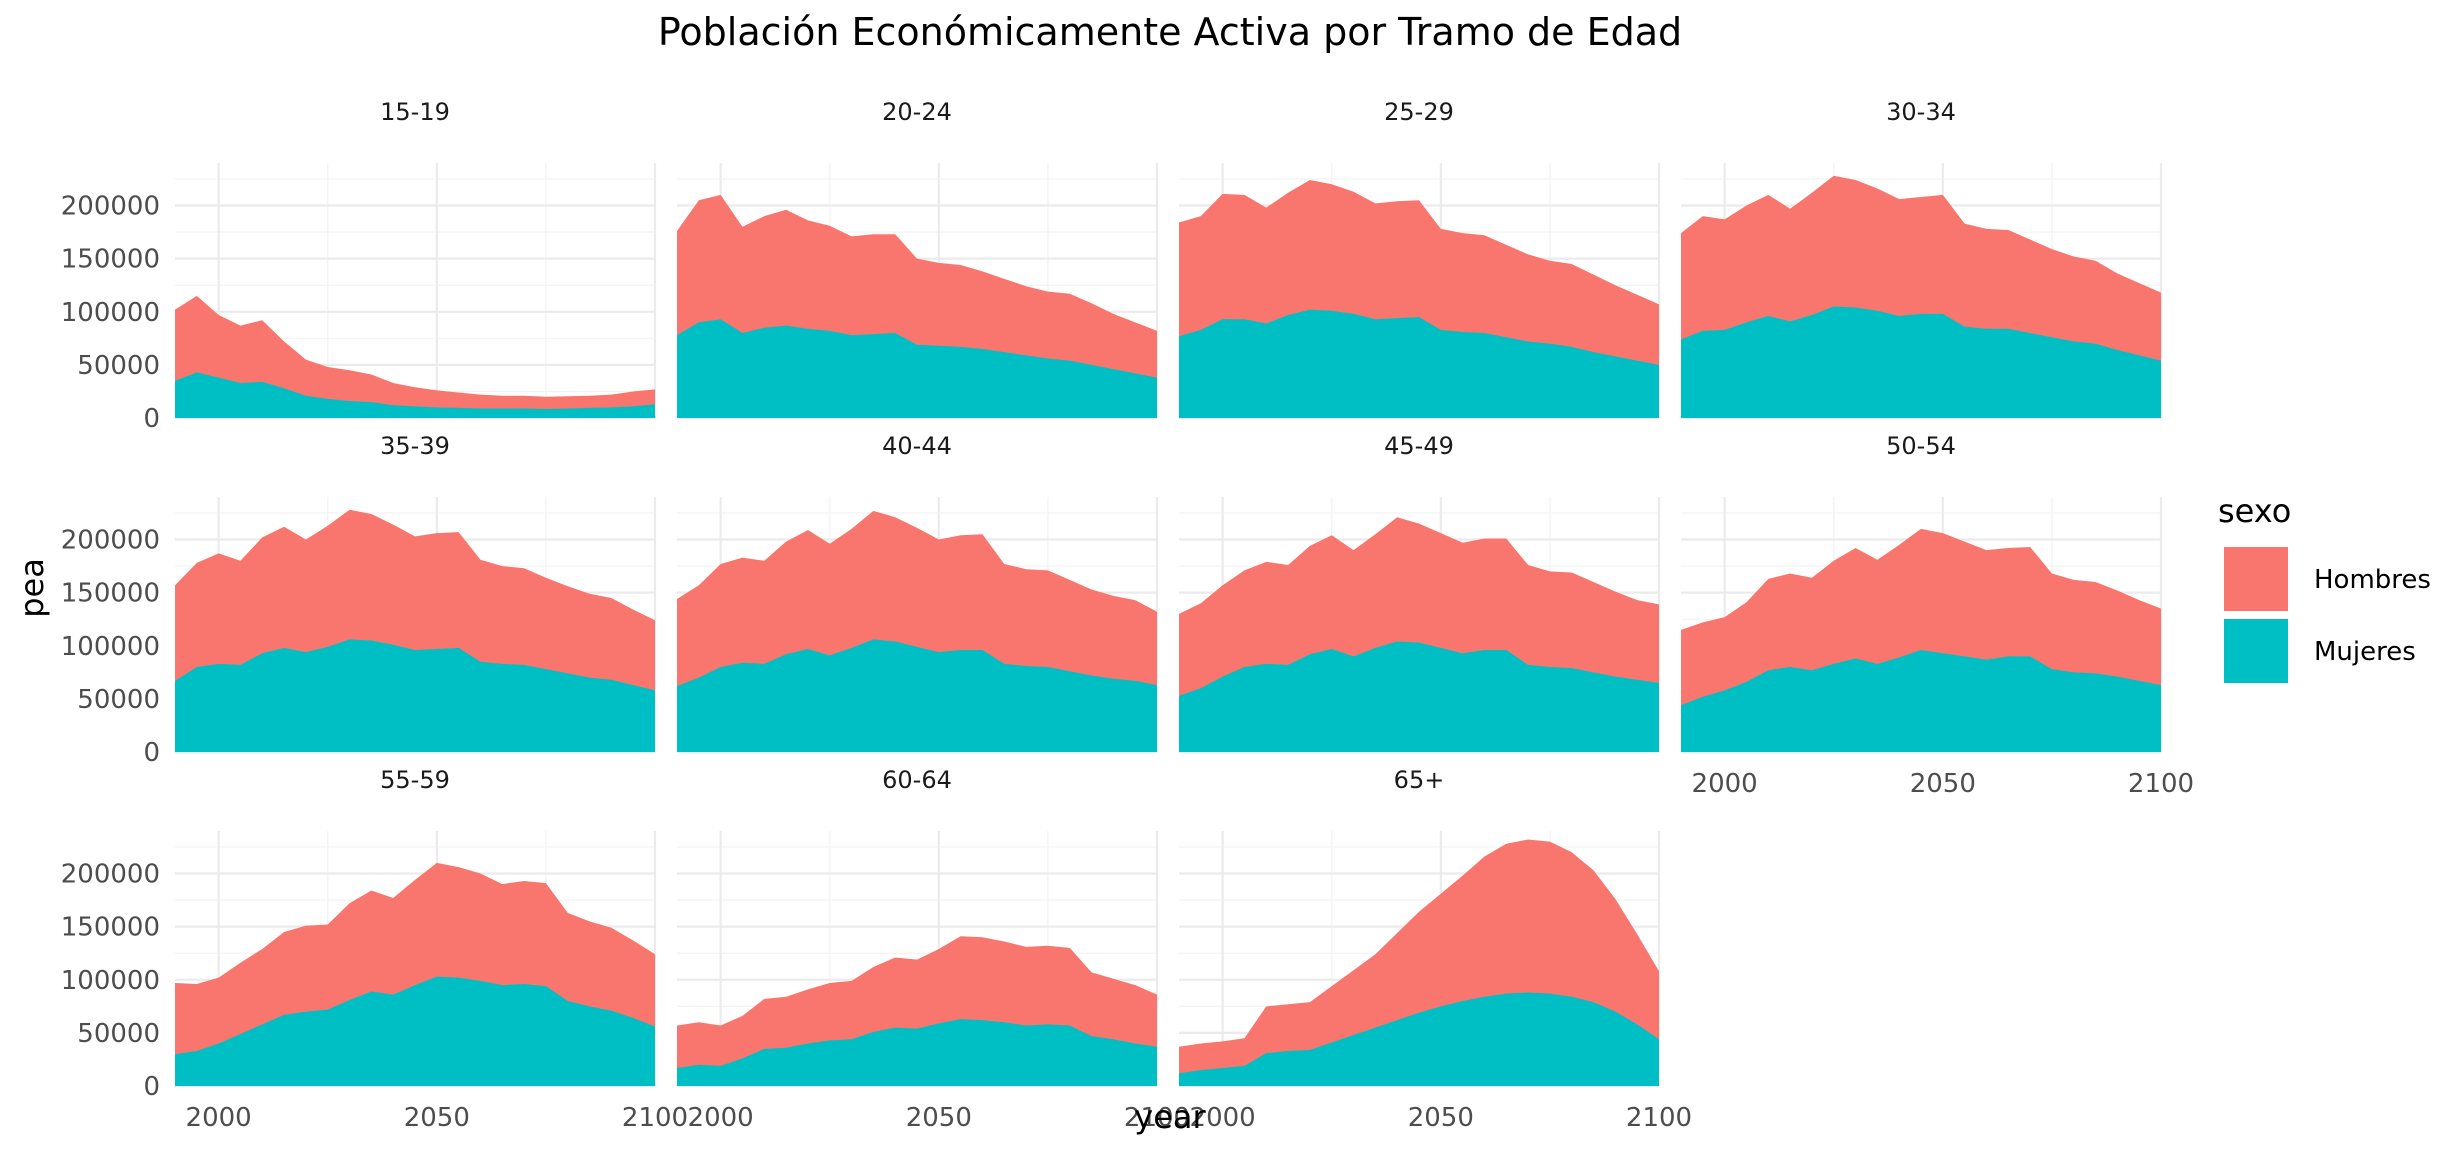 Image resolution: width=2450 pixels, height=1150 pixels. I want to click on area-hombres, so click(415, 356).